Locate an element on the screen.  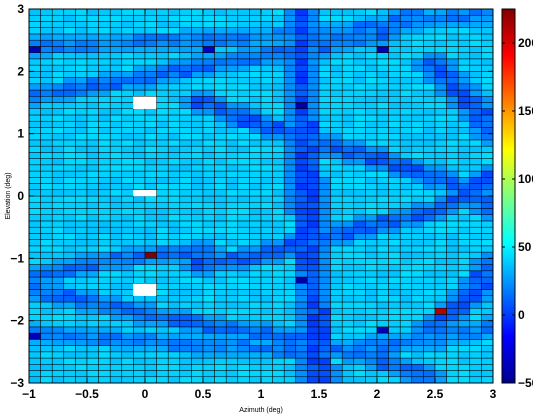
colorbar-tick-label: 200 is located at coordinates (525, 43).